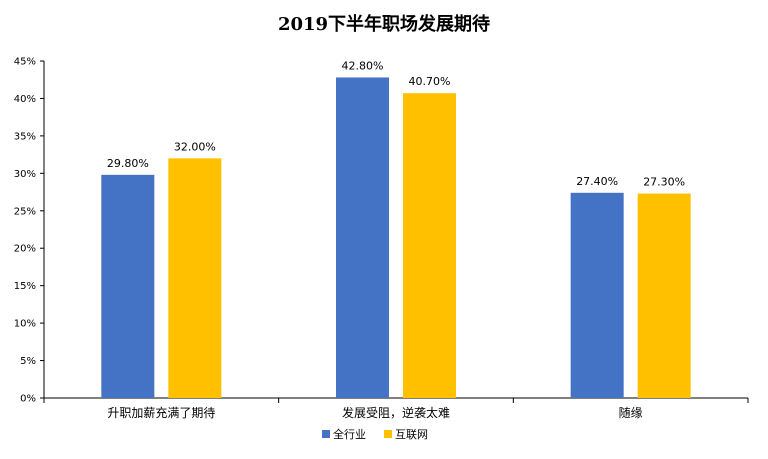  I want to click on y-axis: 0% 5% 10% 15% 20% 25% 30% 35% 40% 45%, so click(29, 231).